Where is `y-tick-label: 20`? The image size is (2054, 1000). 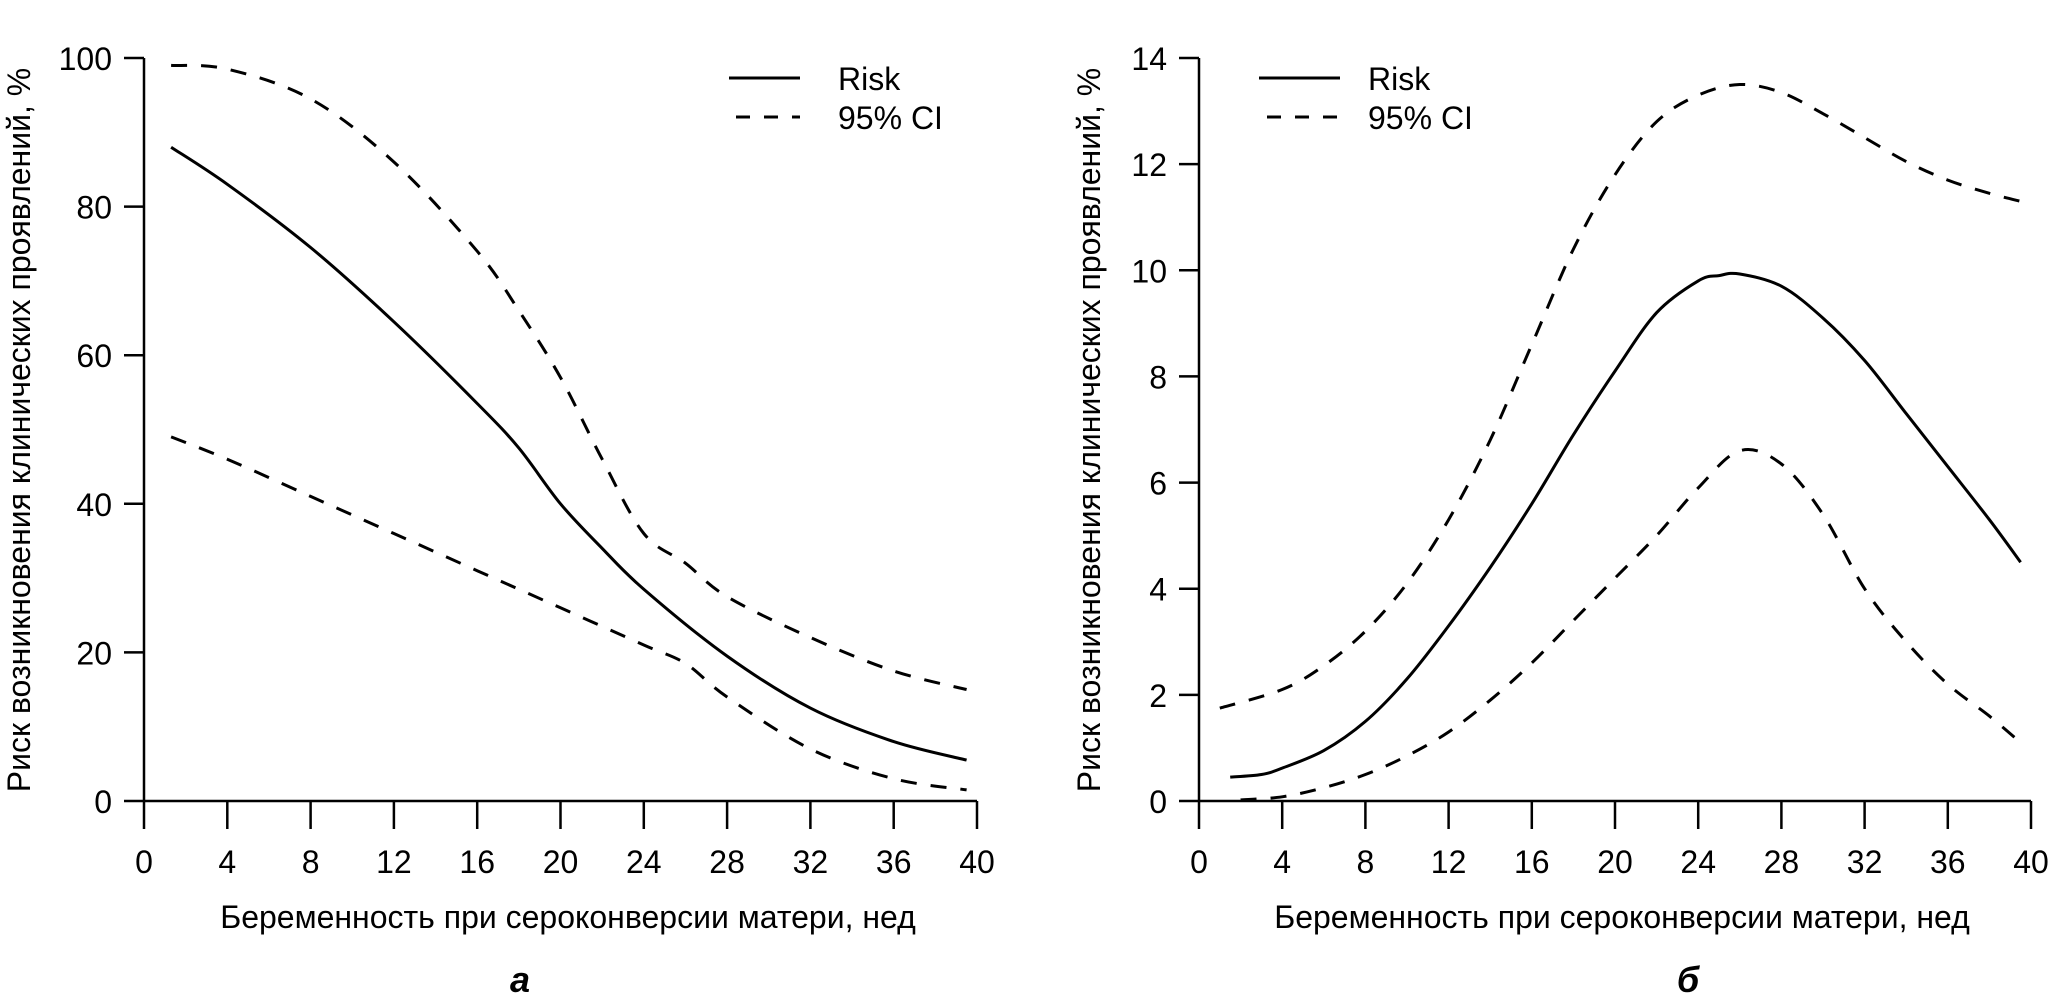 y-tick-label: 20 is located at coordinates (94, 653).